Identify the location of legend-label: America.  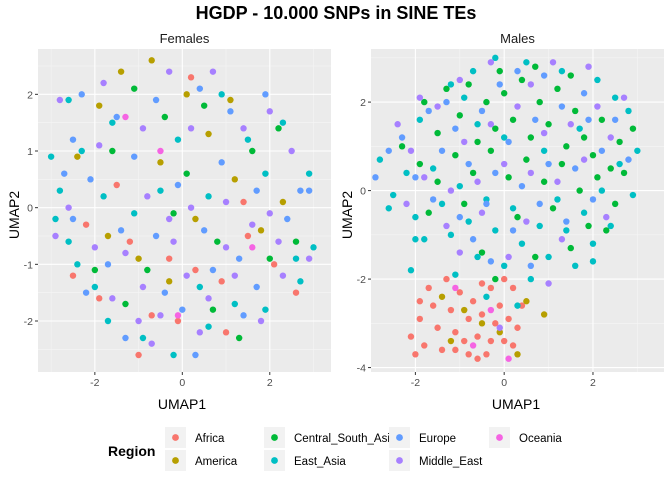
(216, 462).